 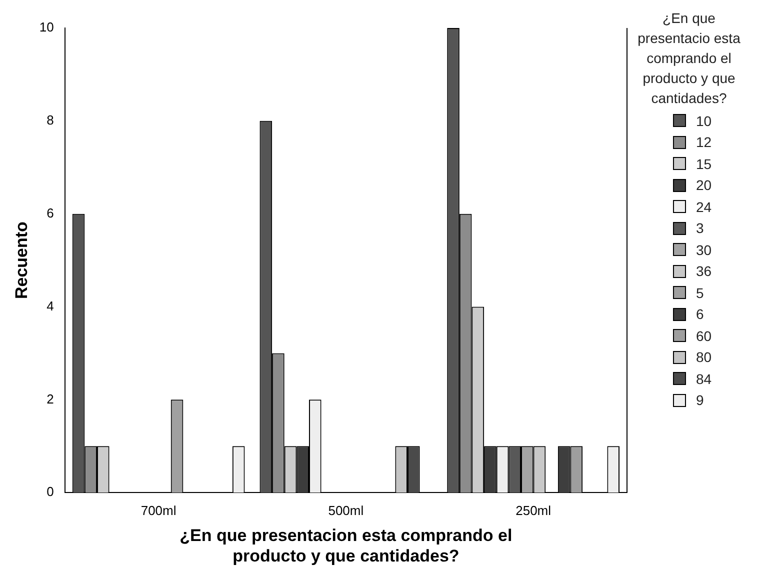 I want to click on y-tick-label: 8, so click(x=50, y=120).